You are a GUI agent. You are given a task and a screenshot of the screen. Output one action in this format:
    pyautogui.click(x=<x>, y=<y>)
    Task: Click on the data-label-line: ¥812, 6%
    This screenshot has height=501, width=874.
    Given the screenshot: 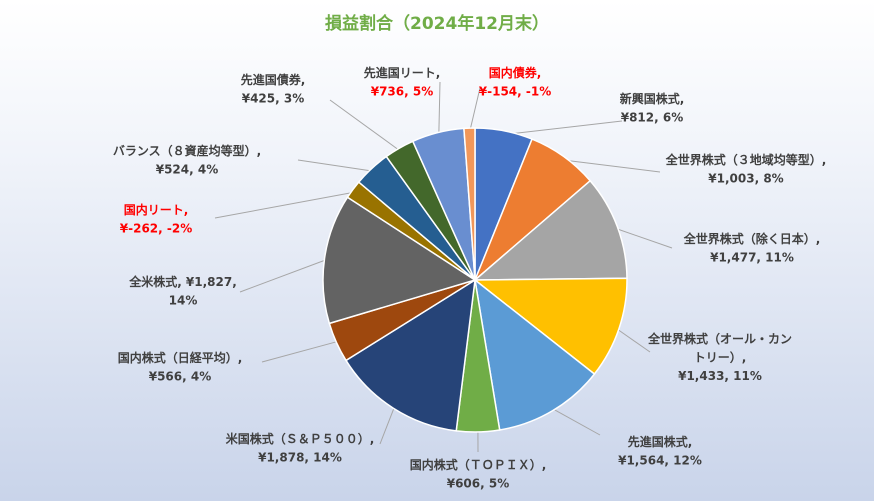 What is the action you would take?
    pyautogui.click(x=652, y=118)
    